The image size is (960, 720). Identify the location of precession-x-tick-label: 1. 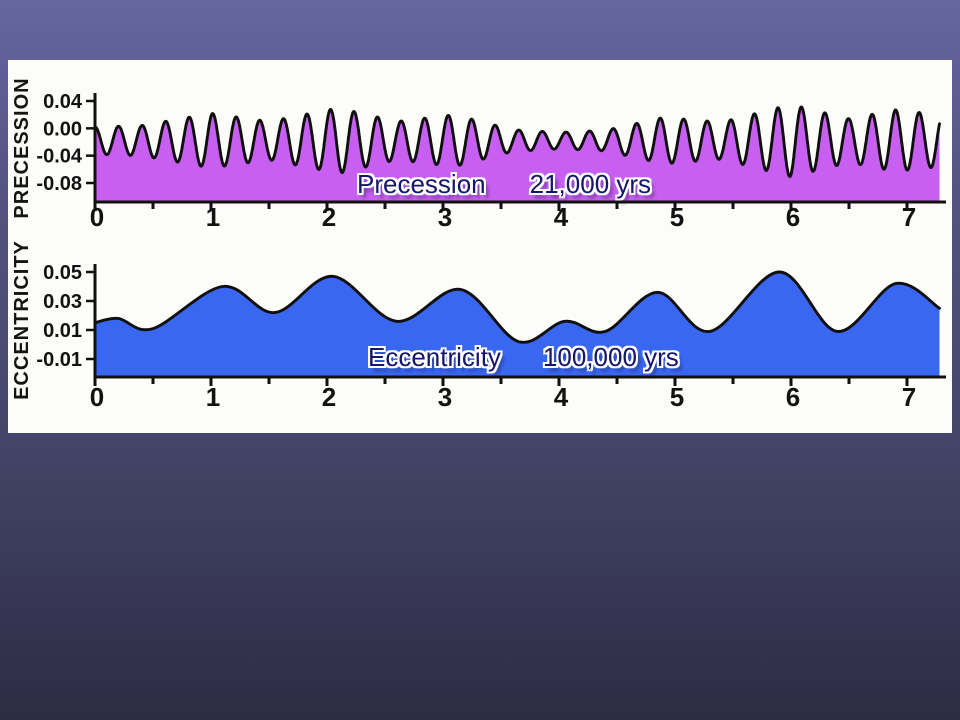
(213, 217).